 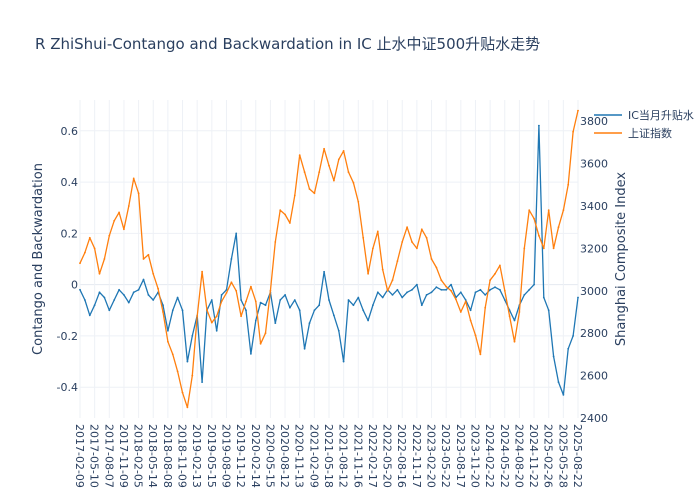 What do you see at coordinates (644, 115) in the screenshot?
I see `legend-item-0: IC当月升贴水` at bounding box center [644, 115].